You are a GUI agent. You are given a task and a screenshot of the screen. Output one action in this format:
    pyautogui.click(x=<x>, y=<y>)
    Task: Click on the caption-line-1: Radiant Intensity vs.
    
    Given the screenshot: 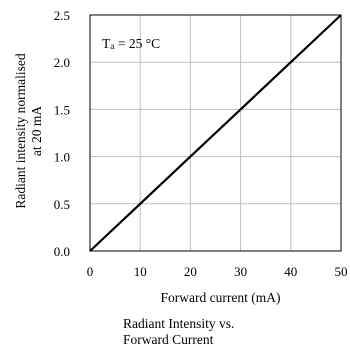 What is the action you would take?
    pyautogui.click(x=179, y=323)
    